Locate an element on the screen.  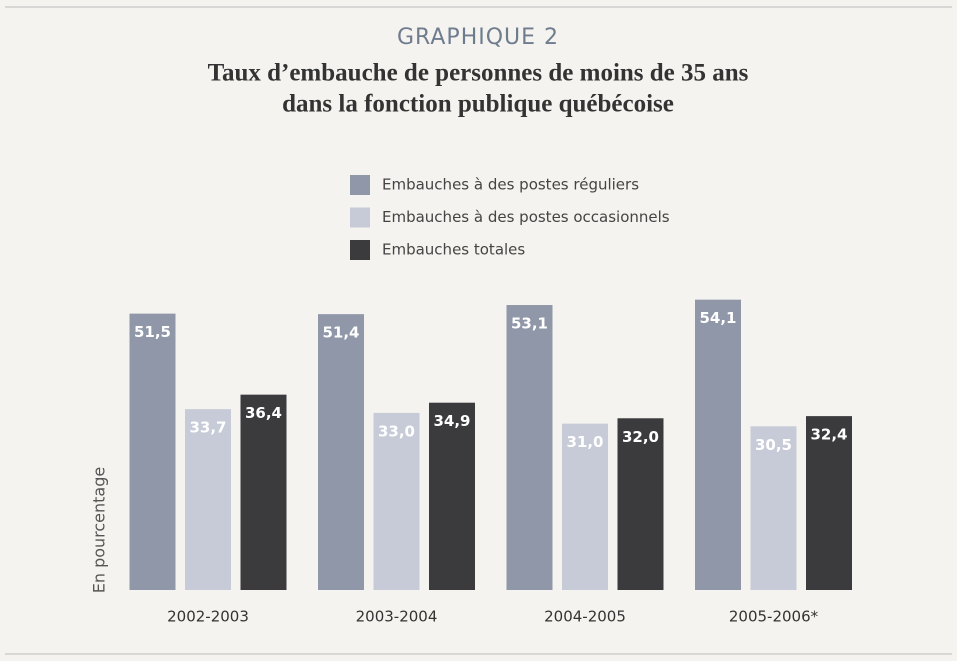
x-tick-label: 2004-2005 is located at coordinates (585, 617).